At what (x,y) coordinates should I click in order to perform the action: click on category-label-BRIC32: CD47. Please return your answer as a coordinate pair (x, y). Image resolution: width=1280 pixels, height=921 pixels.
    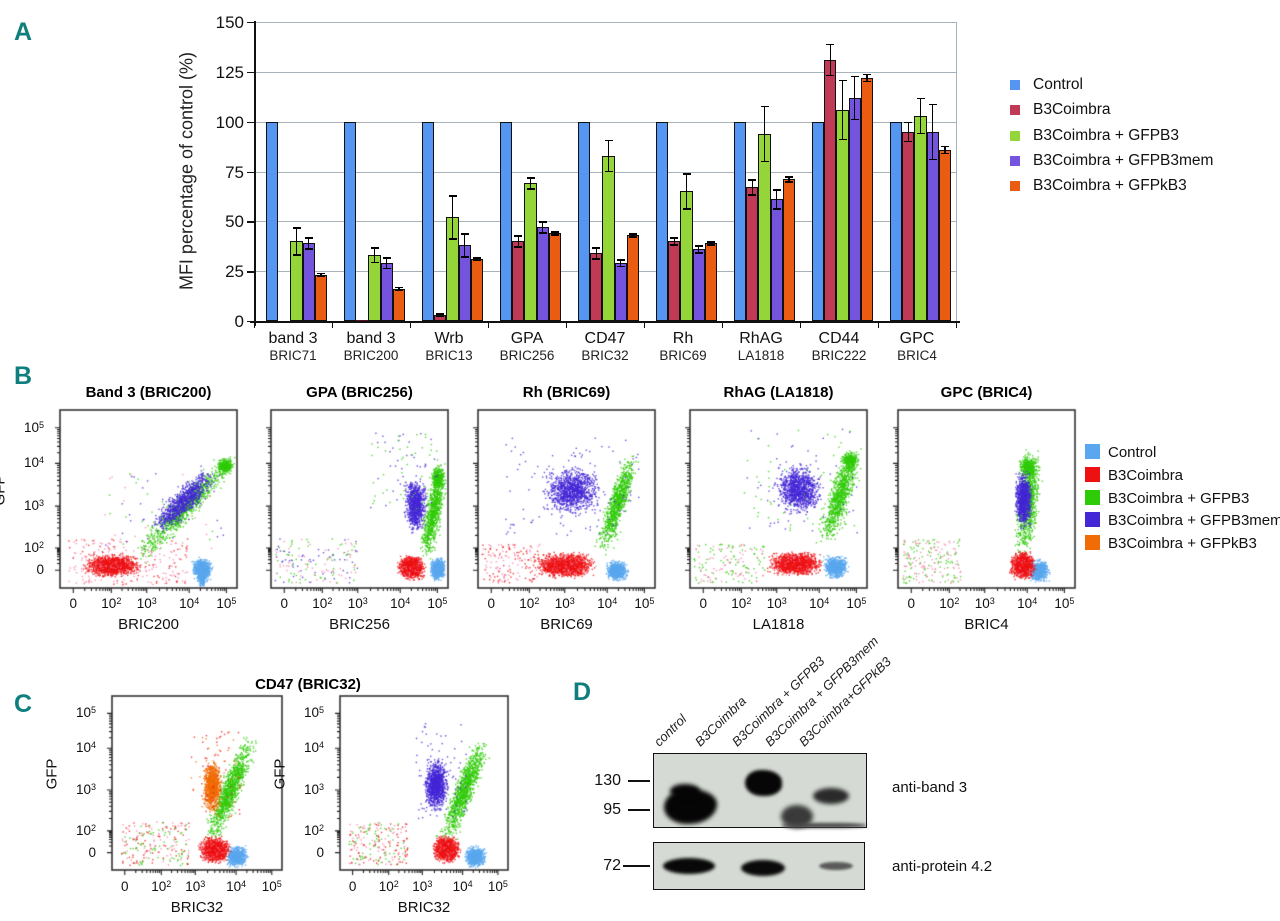
    Looking at the image, I should click on (605, 338).